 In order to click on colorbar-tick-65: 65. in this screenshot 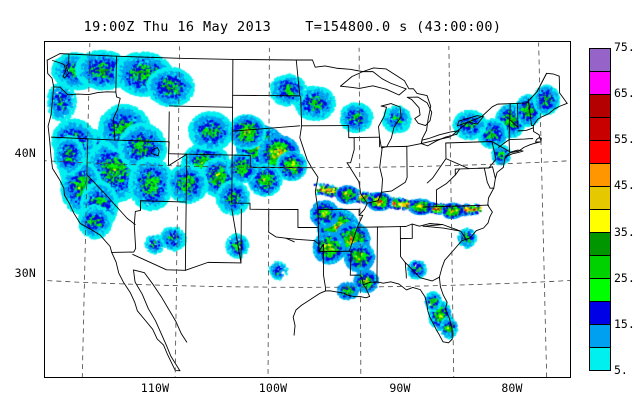, I will do `click(624, 93)`.